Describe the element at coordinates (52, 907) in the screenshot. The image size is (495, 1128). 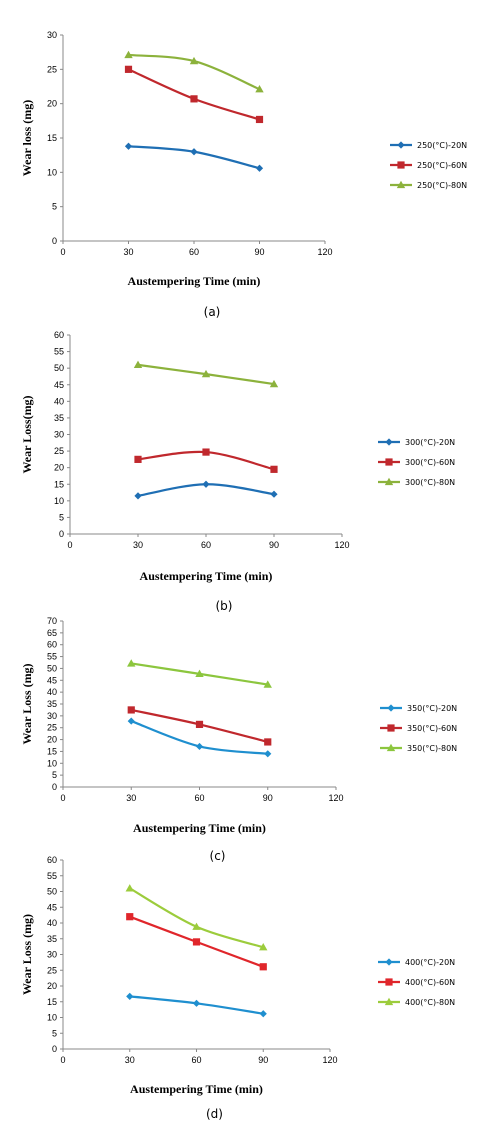
I see `y-tick-label: 45` at that location.